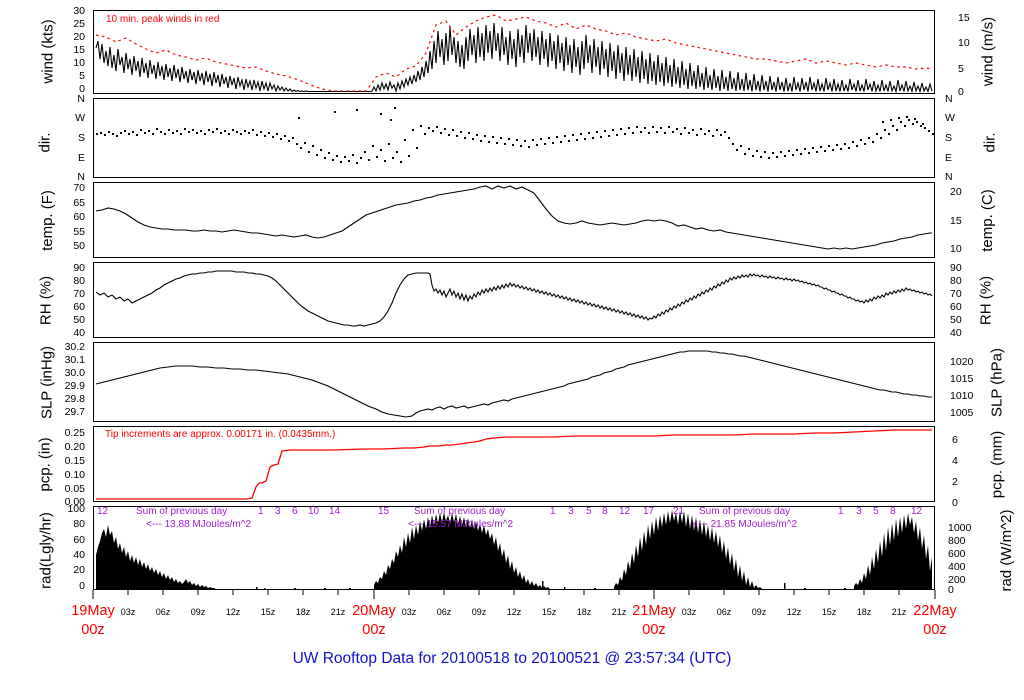 This screenshot has width=1024, height=700. I want to click on tick-tempc-10: 10, so click(956, 249).